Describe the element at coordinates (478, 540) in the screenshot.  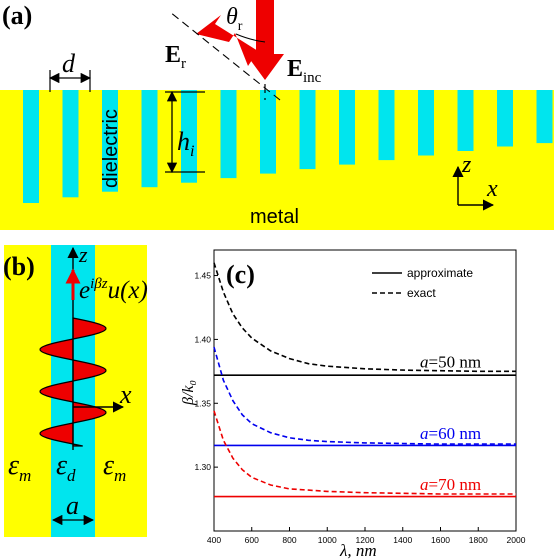
I see `x-tick-label: 1800` at that location.